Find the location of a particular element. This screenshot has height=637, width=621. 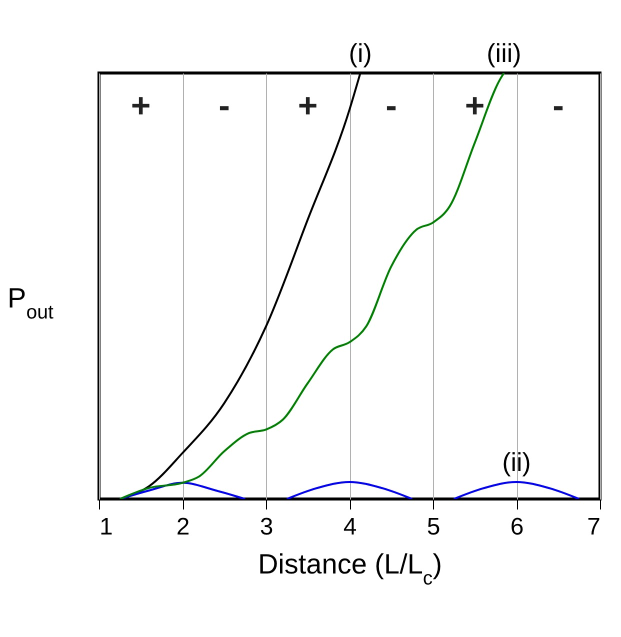

x-tick-label: 2 is located at coordinates (183, 527).